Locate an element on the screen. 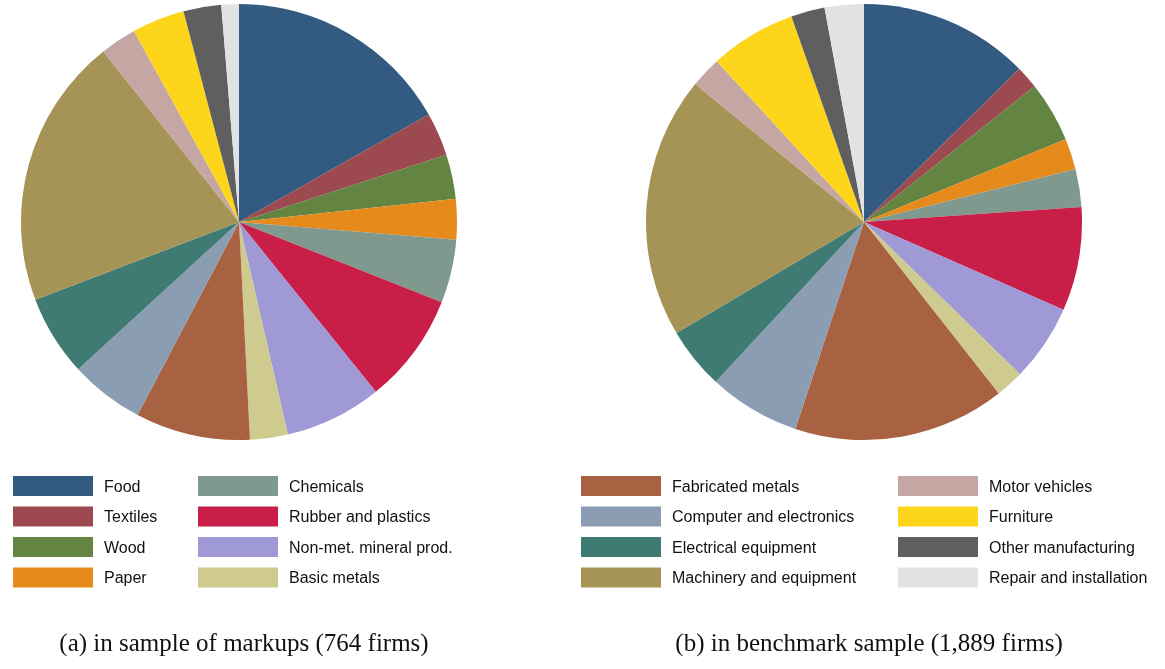 Image resolution: width=1165 pixels, height=669 pixels. legend-label: Computer and electronics is located at coordinates (763, 516).